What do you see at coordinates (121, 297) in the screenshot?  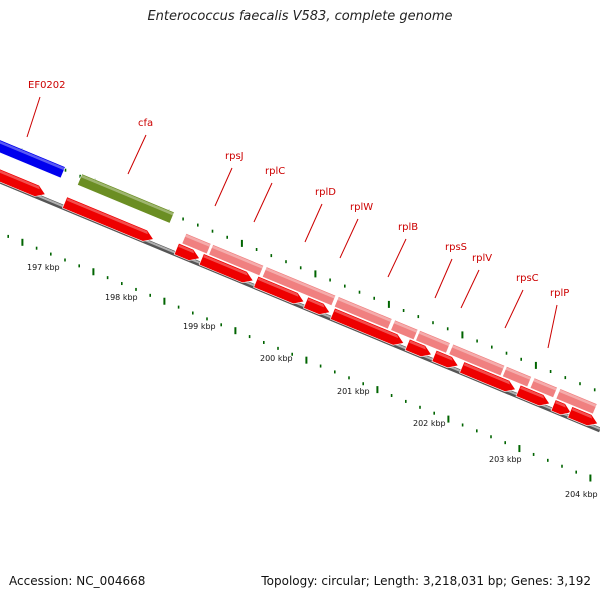 I see `kbp-label: 198 kbp` at bounding box center [121, 297].